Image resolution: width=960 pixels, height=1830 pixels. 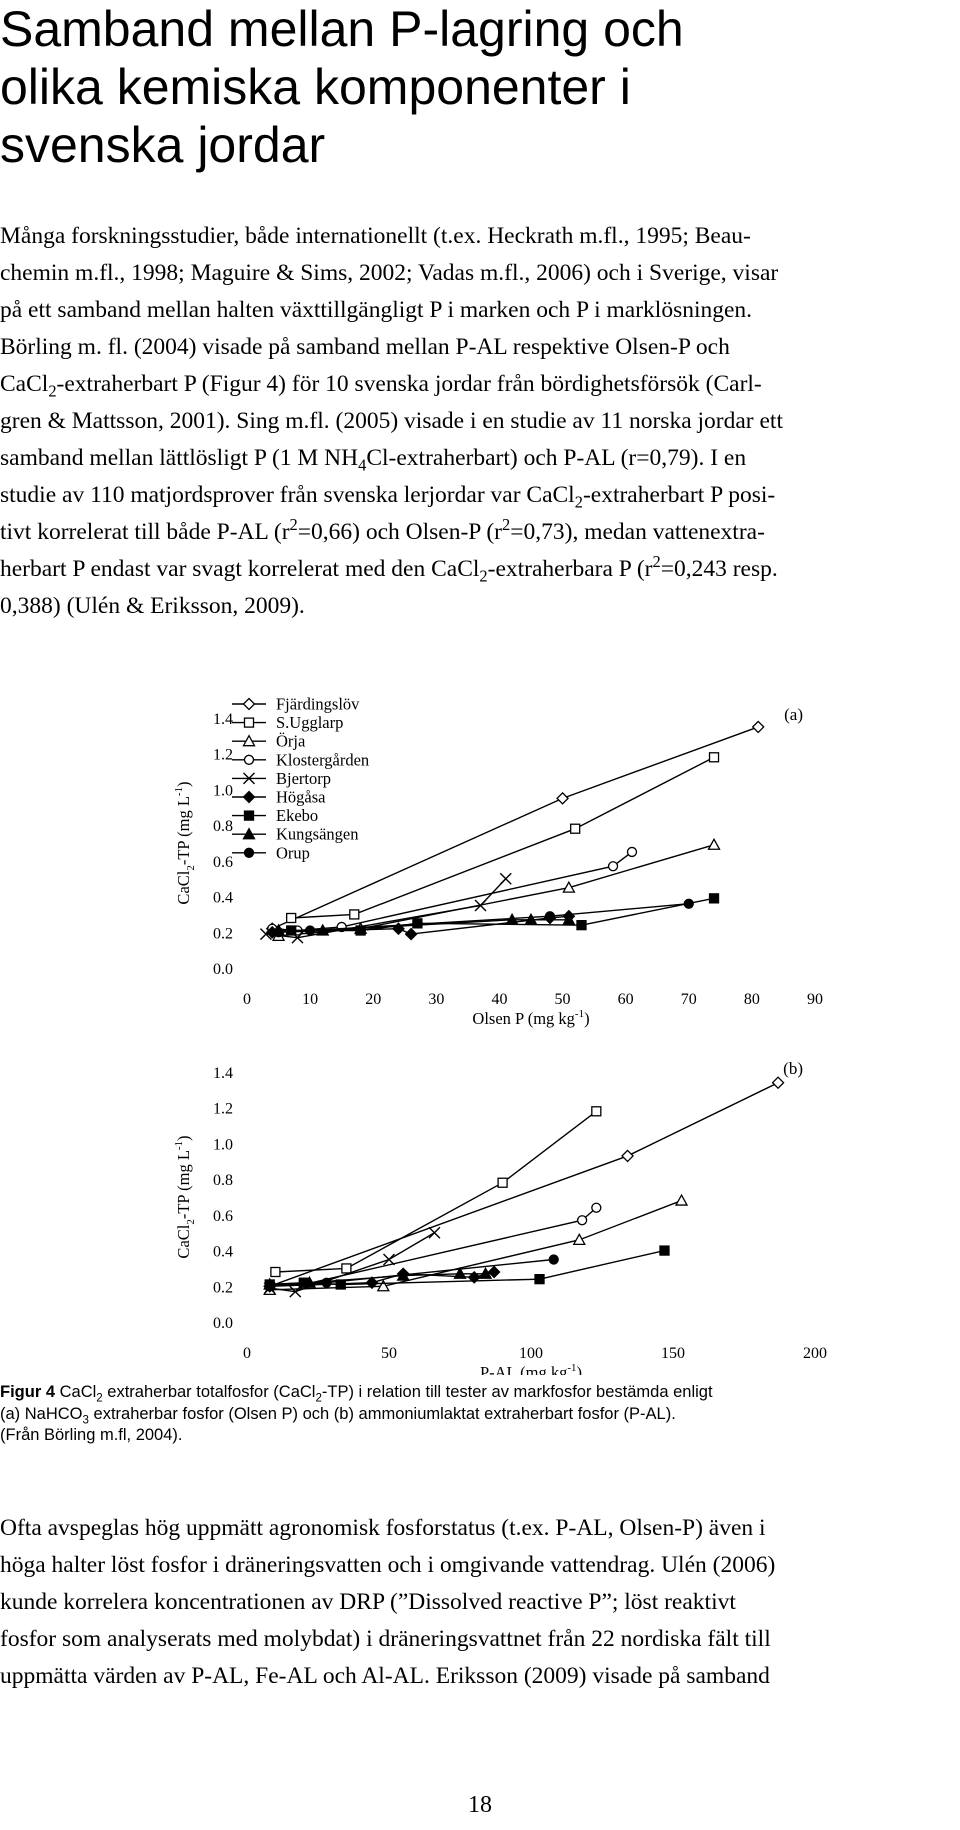 I want to click on y-tick-label: 1.4, so click(x=223, y=719).